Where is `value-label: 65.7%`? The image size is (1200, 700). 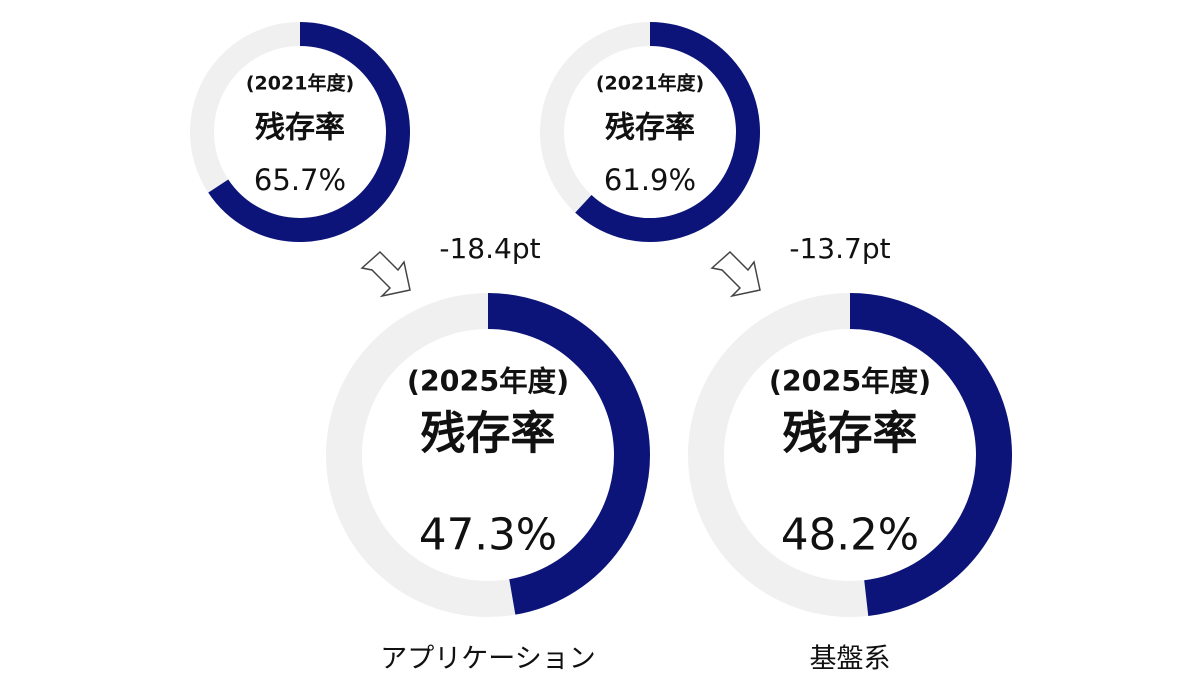
value-label: 65.7% is located at coordinates (300, 180).